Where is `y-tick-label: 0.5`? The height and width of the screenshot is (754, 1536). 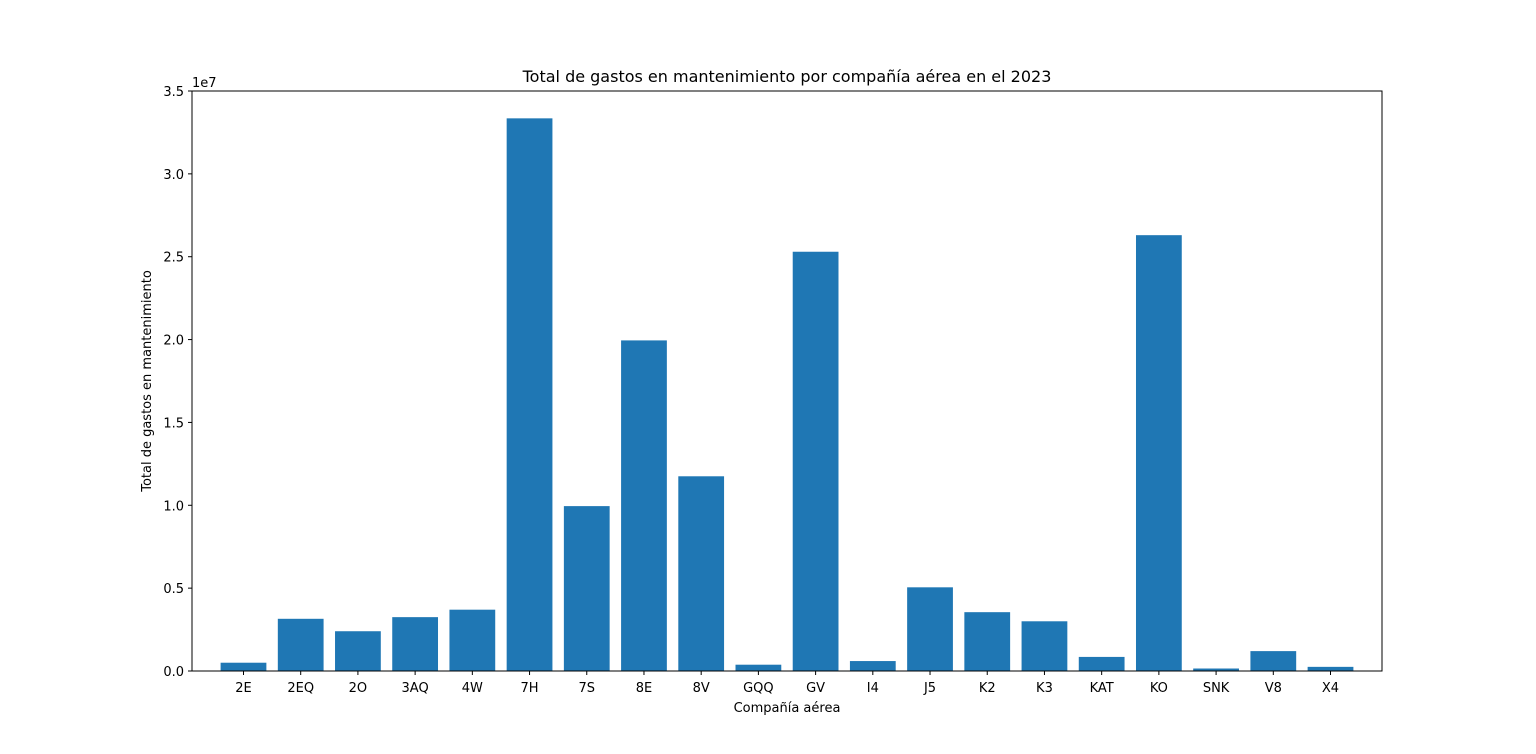
y-tick-label: 0.5 is located at coordinates (173, 589).